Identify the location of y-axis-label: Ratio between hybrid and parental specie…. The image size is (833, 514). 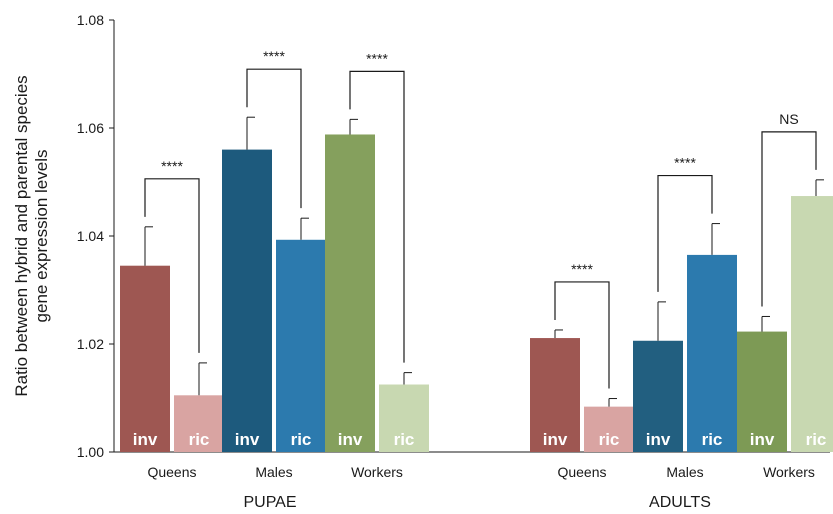
(31, 235).